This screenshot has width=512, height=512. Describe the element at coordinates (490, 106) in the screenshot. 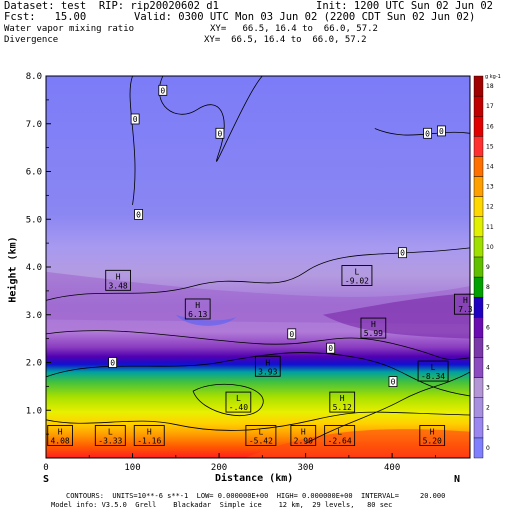

I see `colorbar-label: 17` at that location.